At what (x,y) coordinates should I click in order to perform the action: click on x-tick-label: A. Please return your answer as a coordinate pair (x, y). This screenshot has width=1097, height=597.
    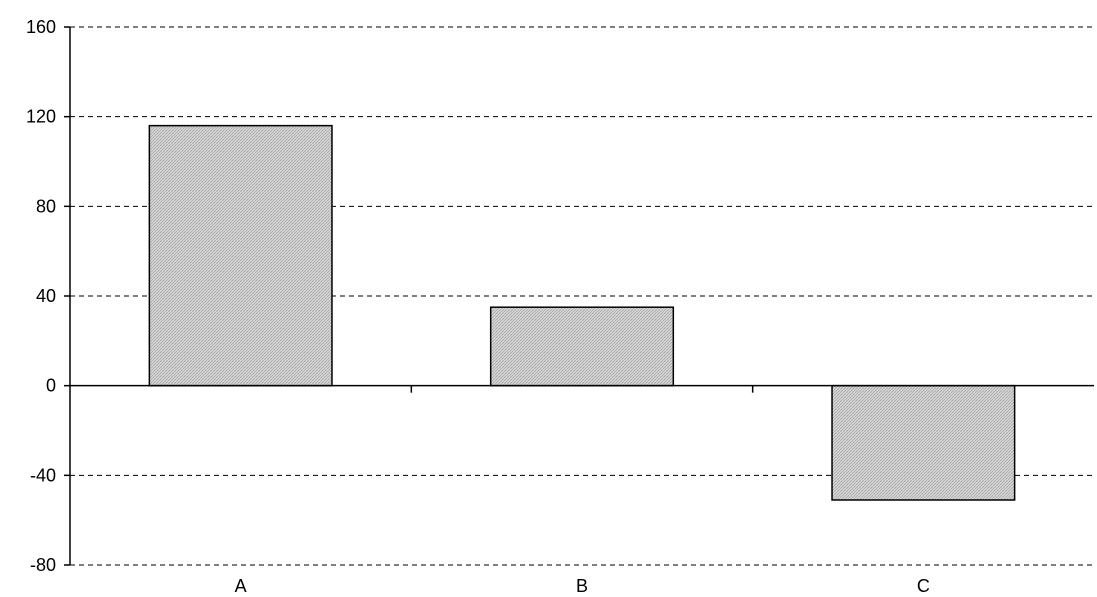
    Looking at the image, I should click on (241, 586).